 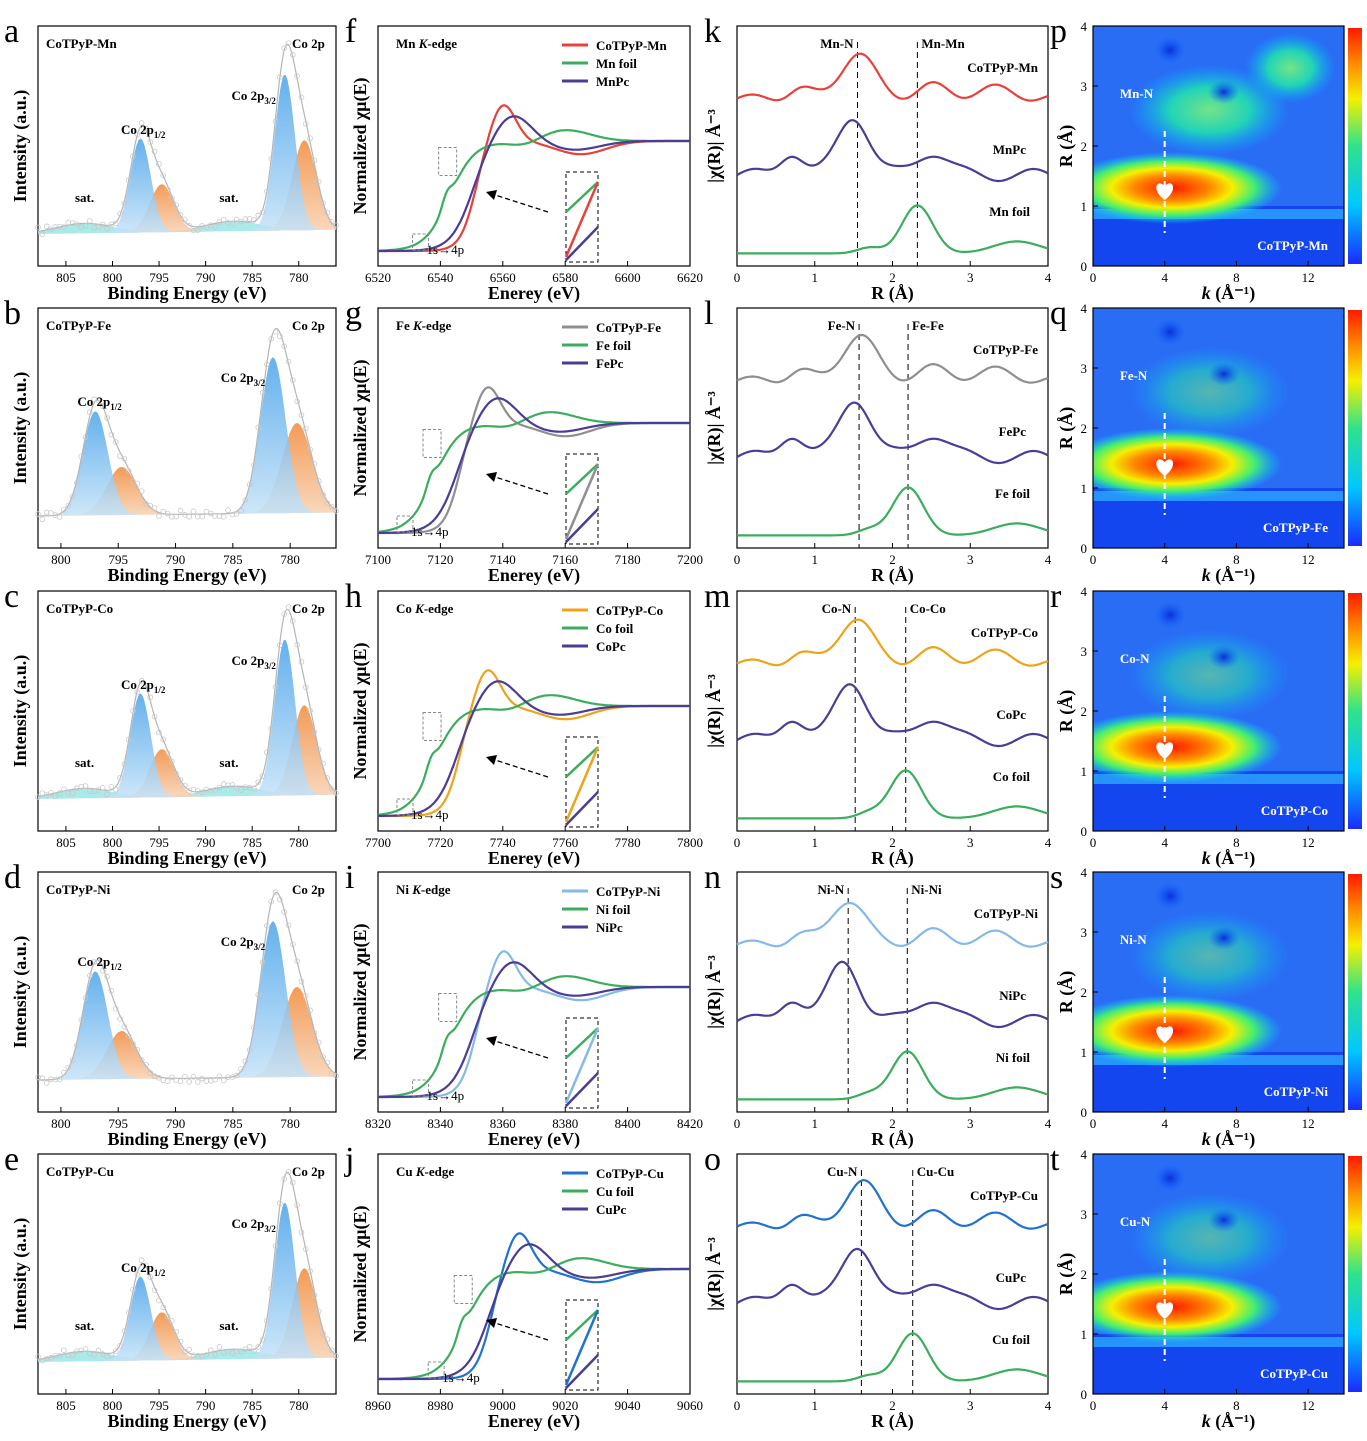 I want to click on panel-label: m, so click(x=717, y=596).